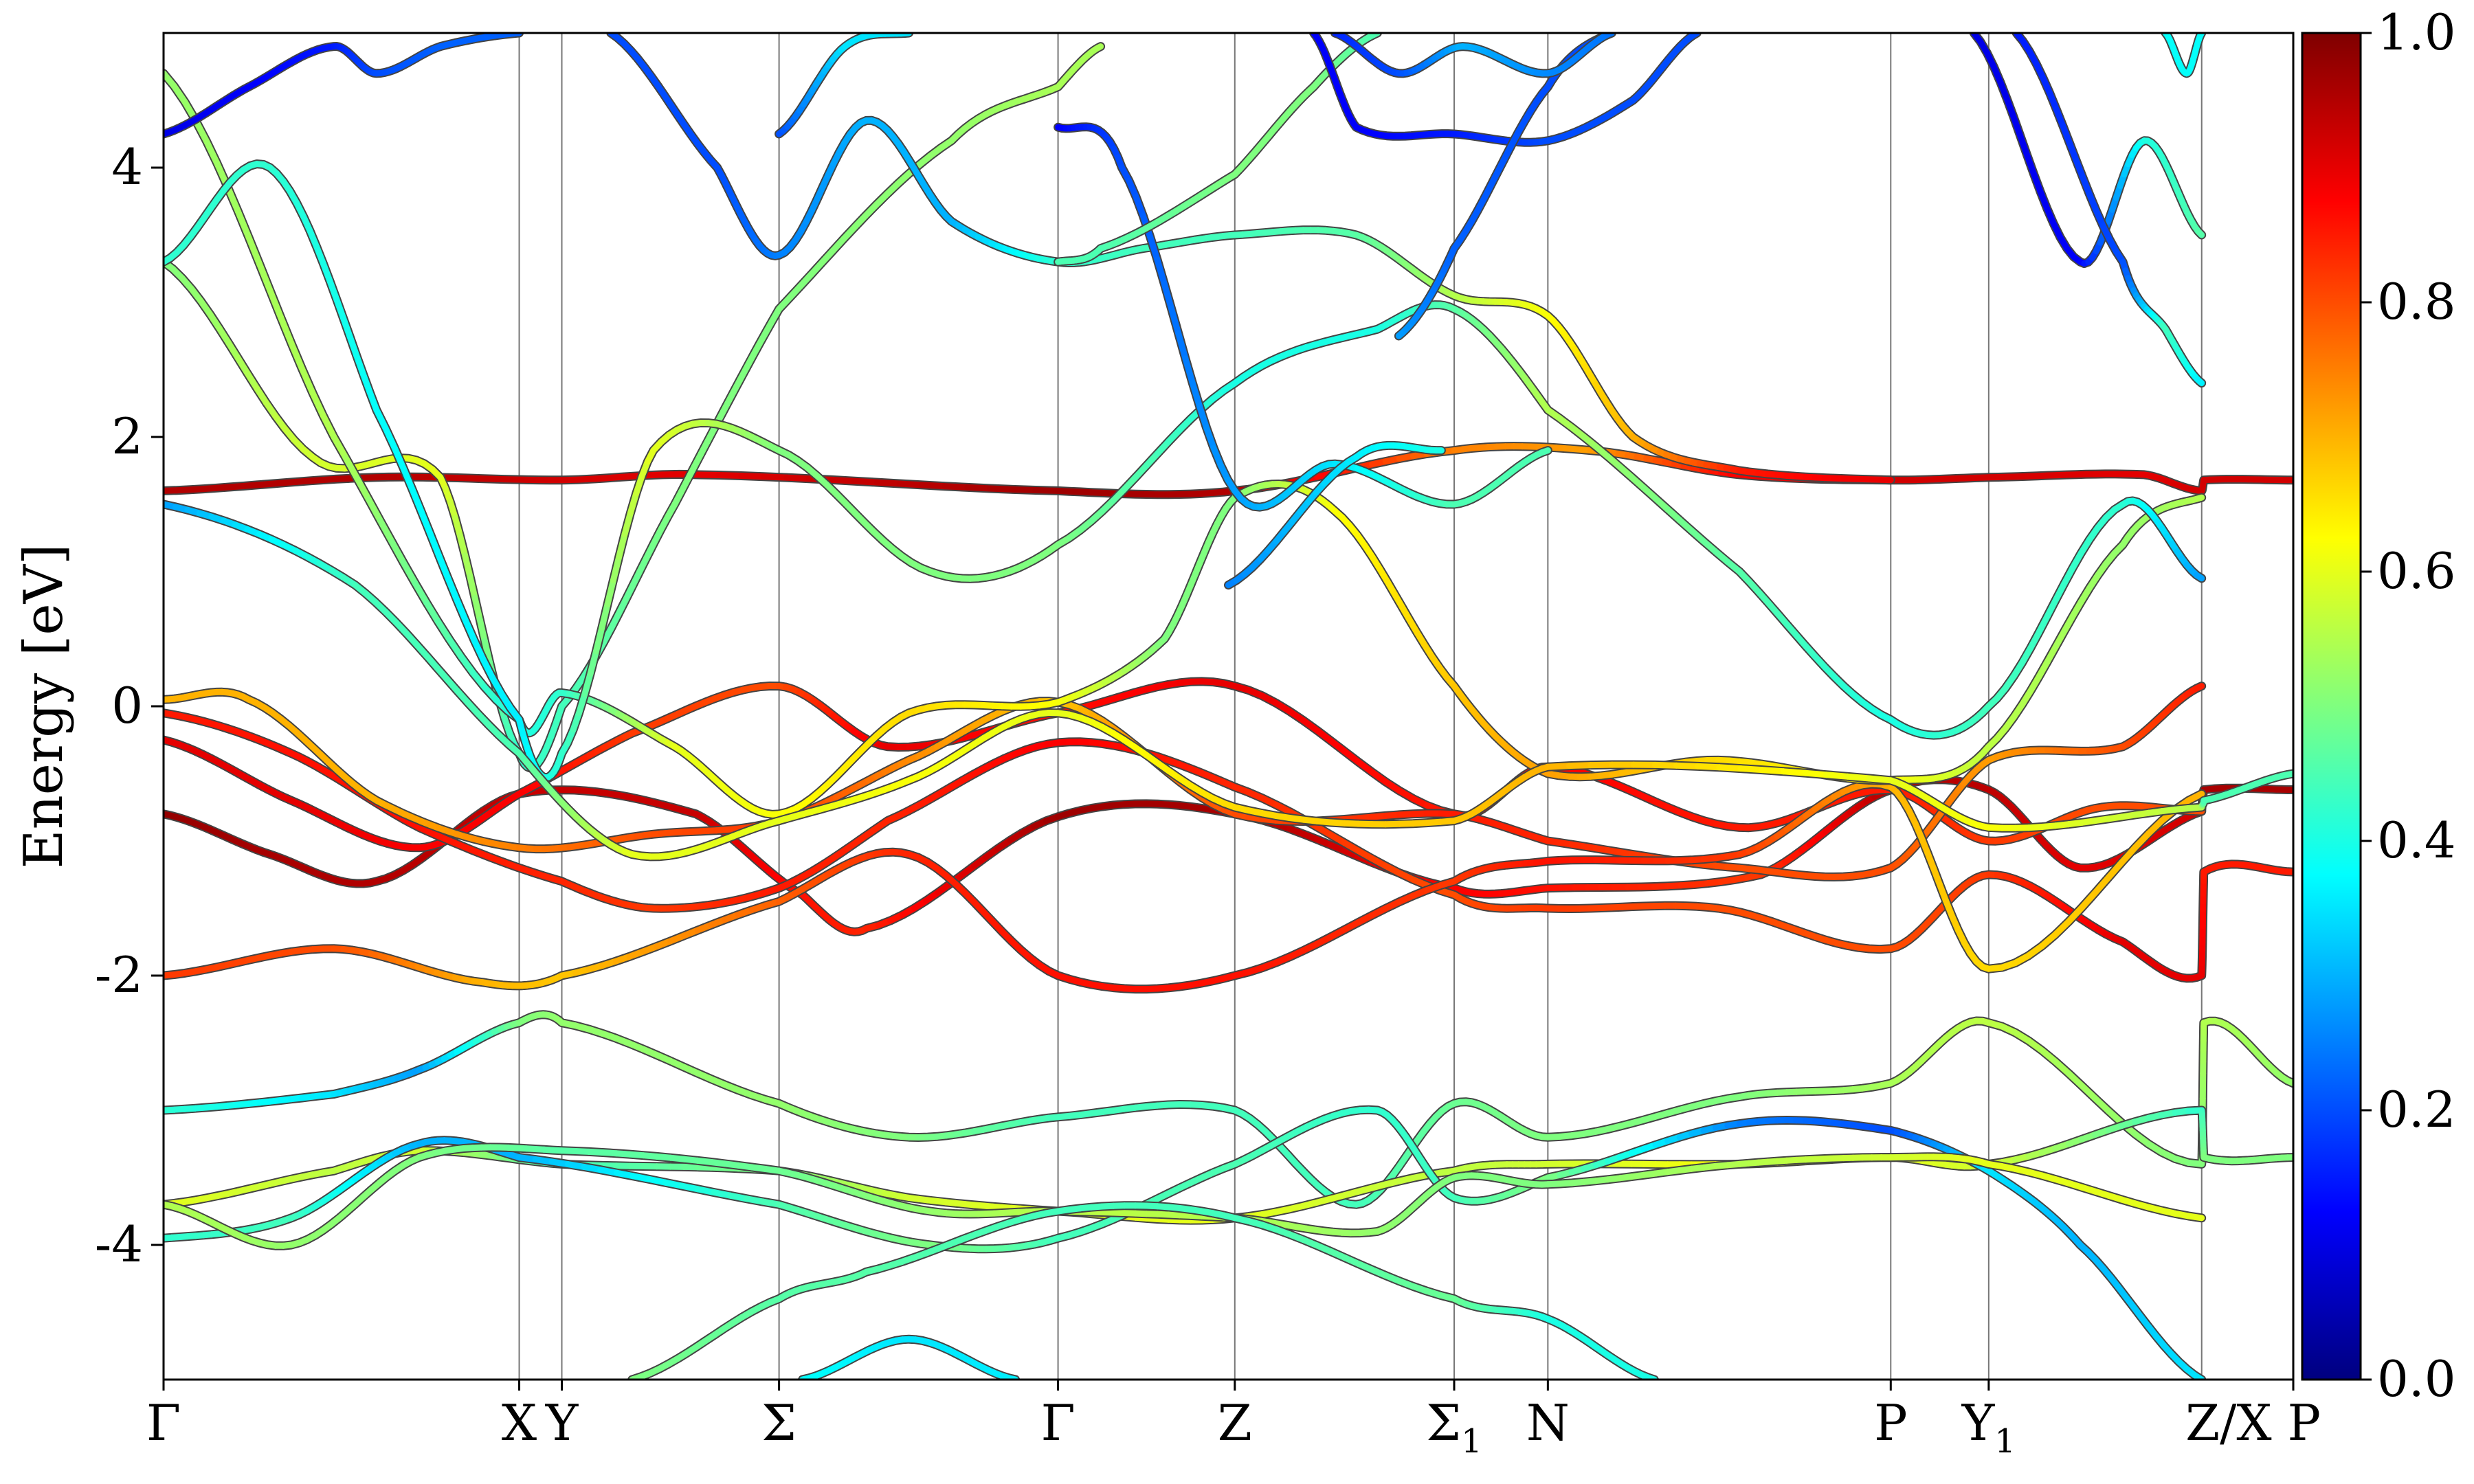  I want to click on y-tick-label: 2, so click(127, 436).